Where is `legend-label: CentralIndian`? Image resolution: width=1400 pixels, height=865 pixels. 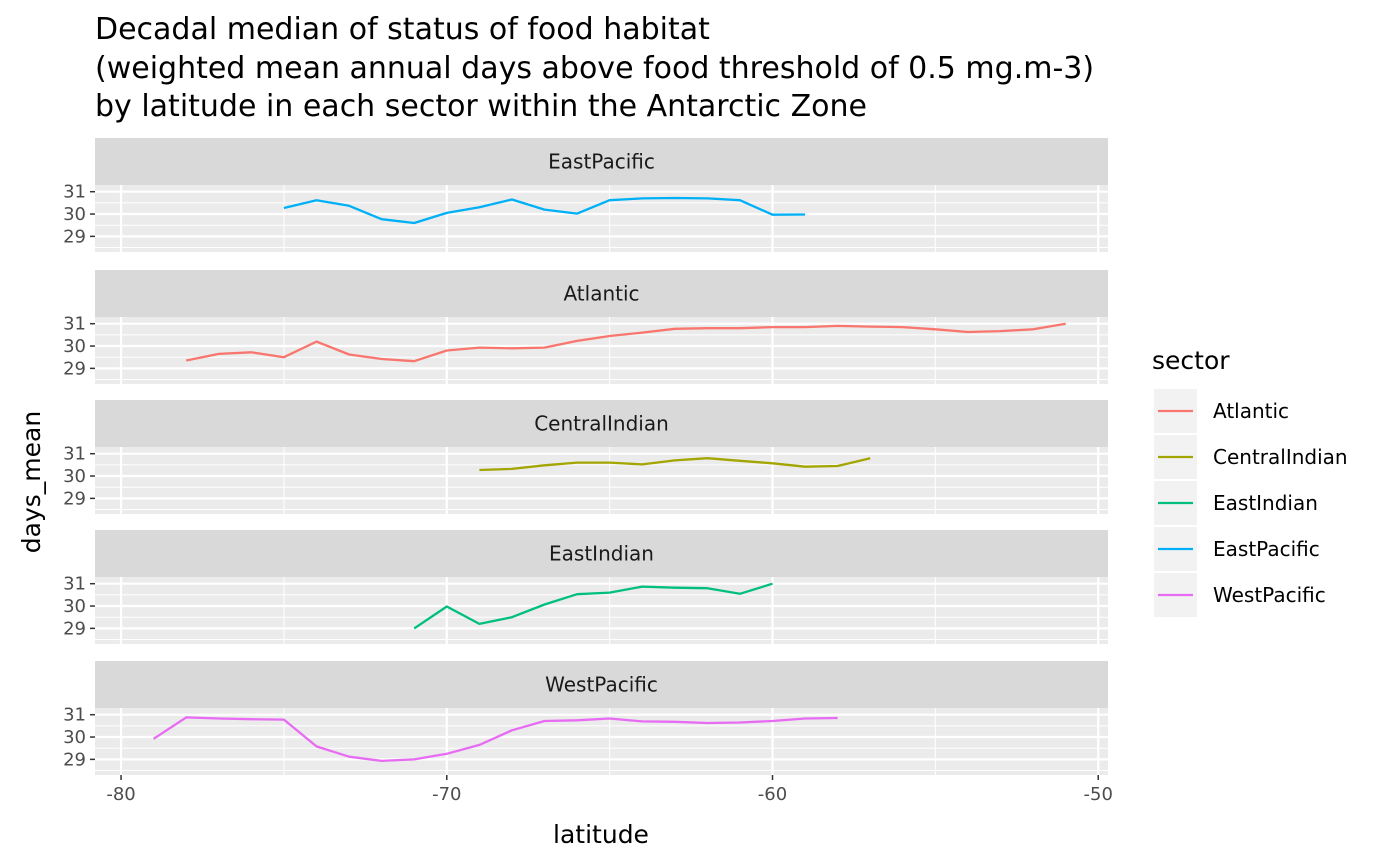 legend-label: CentralIndian is located at coordinates (1280, 457).